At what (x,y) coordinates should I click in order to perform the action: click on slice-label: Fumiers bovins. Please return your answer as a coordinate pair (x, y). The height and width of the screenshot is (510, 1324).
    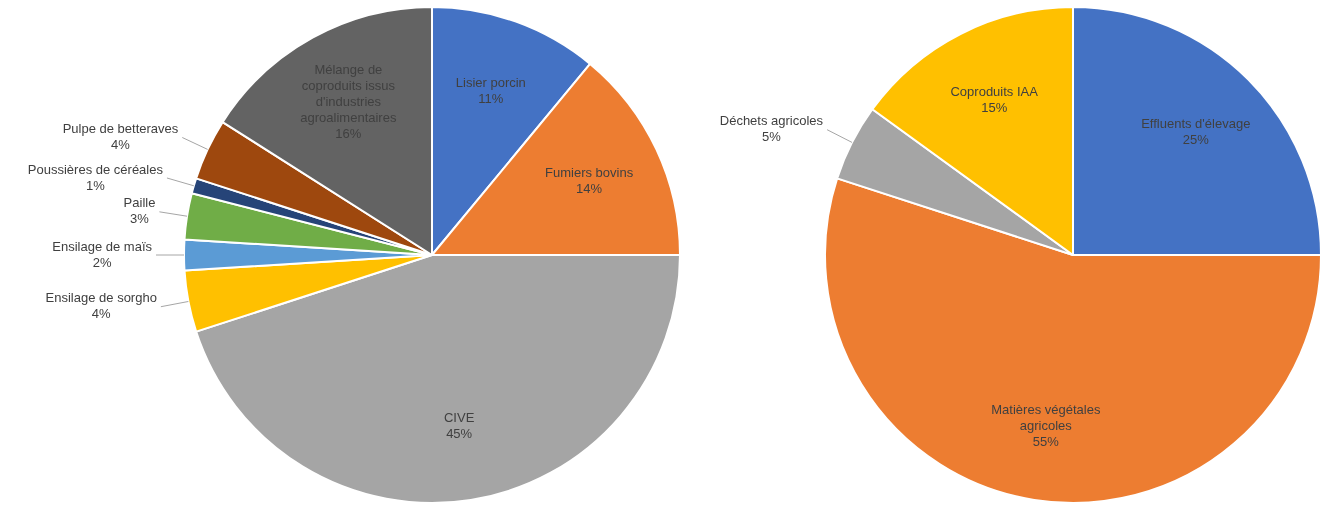
    Looking at the image, I should click on (589, 172).